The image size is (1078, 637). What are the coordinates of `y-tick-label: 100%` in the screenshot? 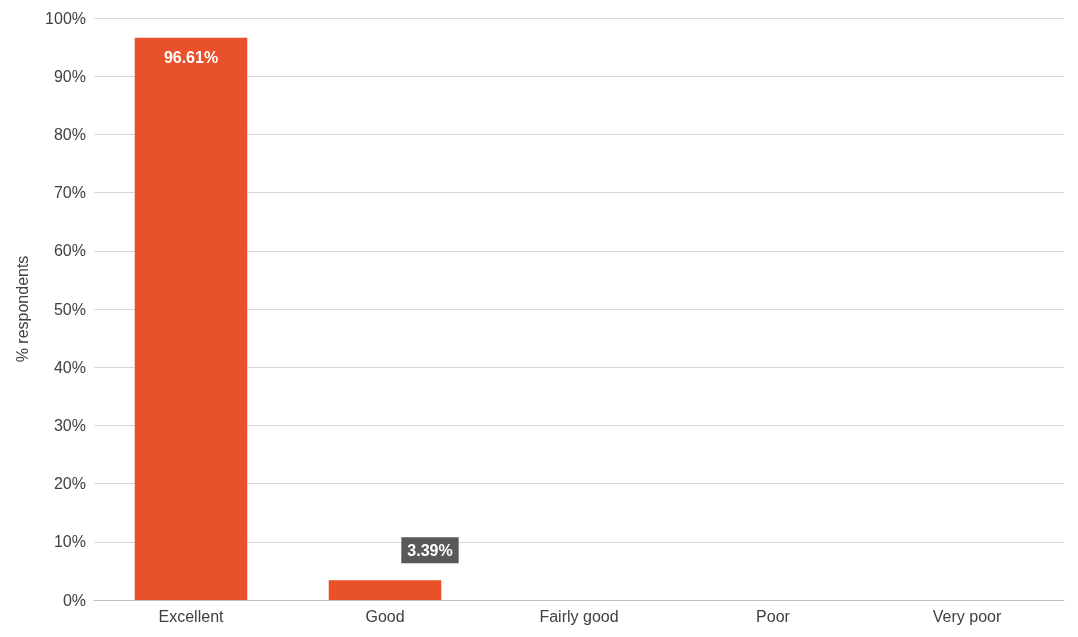 It's located at (65, 18).